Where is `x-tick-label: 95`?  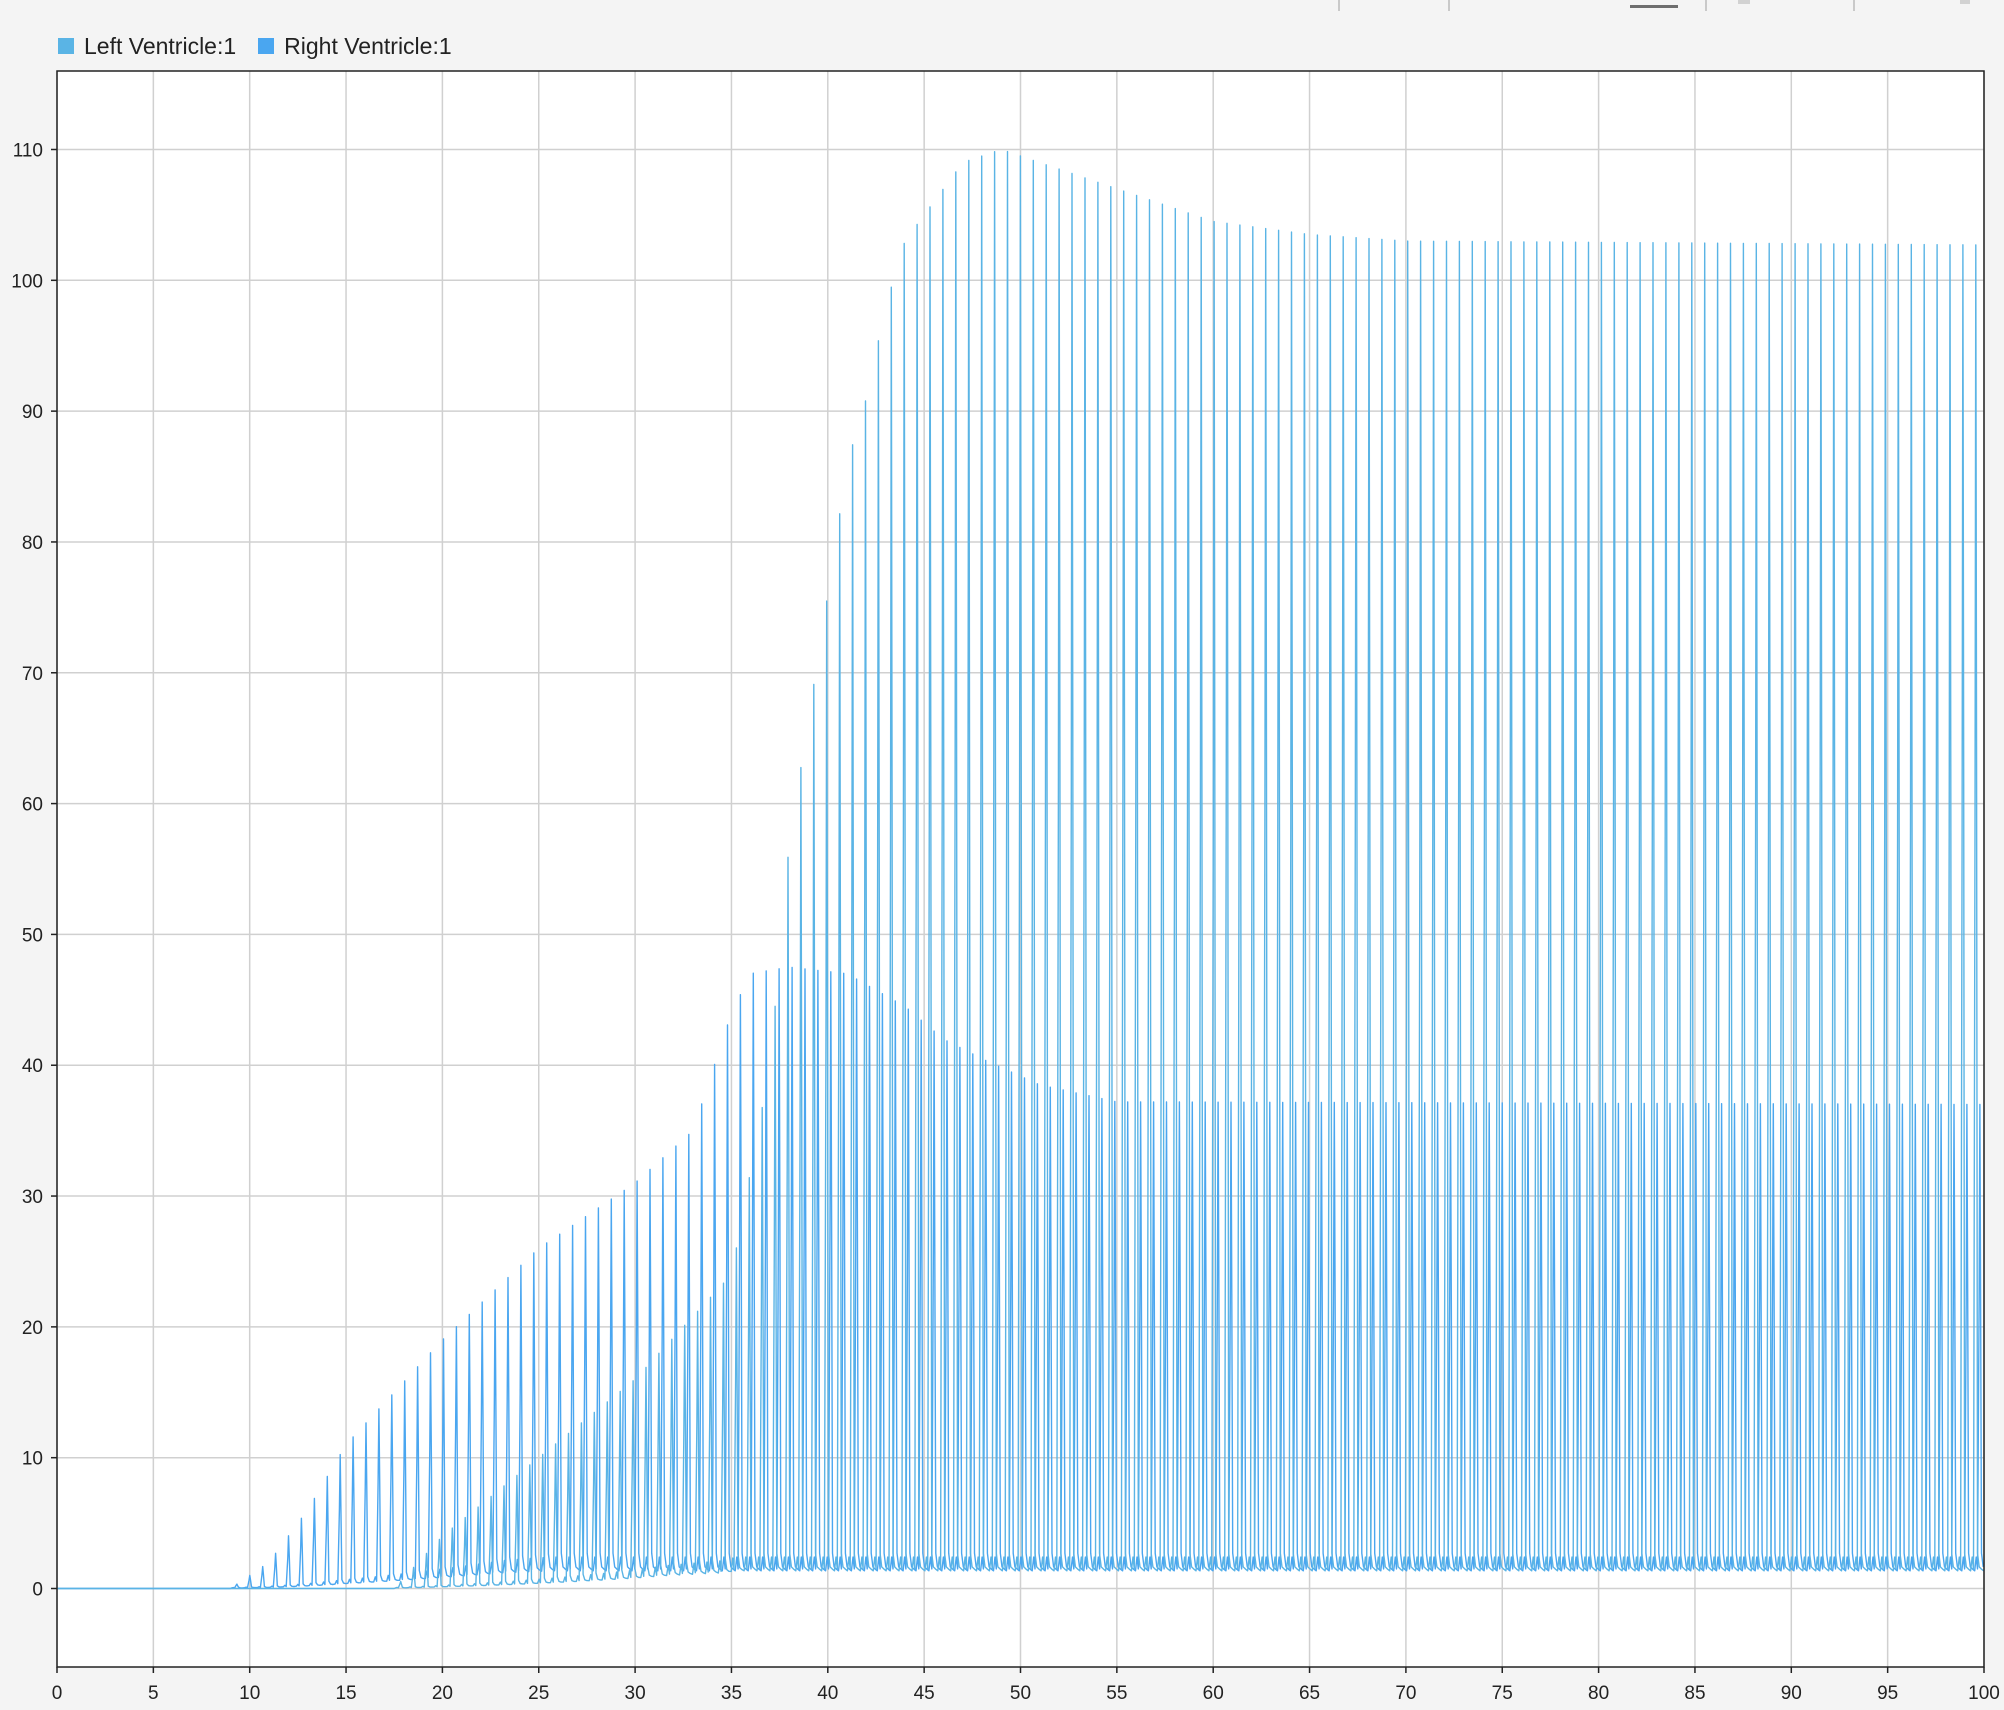 x-tick-label: 95 is located at coordinates (1887, 1693).